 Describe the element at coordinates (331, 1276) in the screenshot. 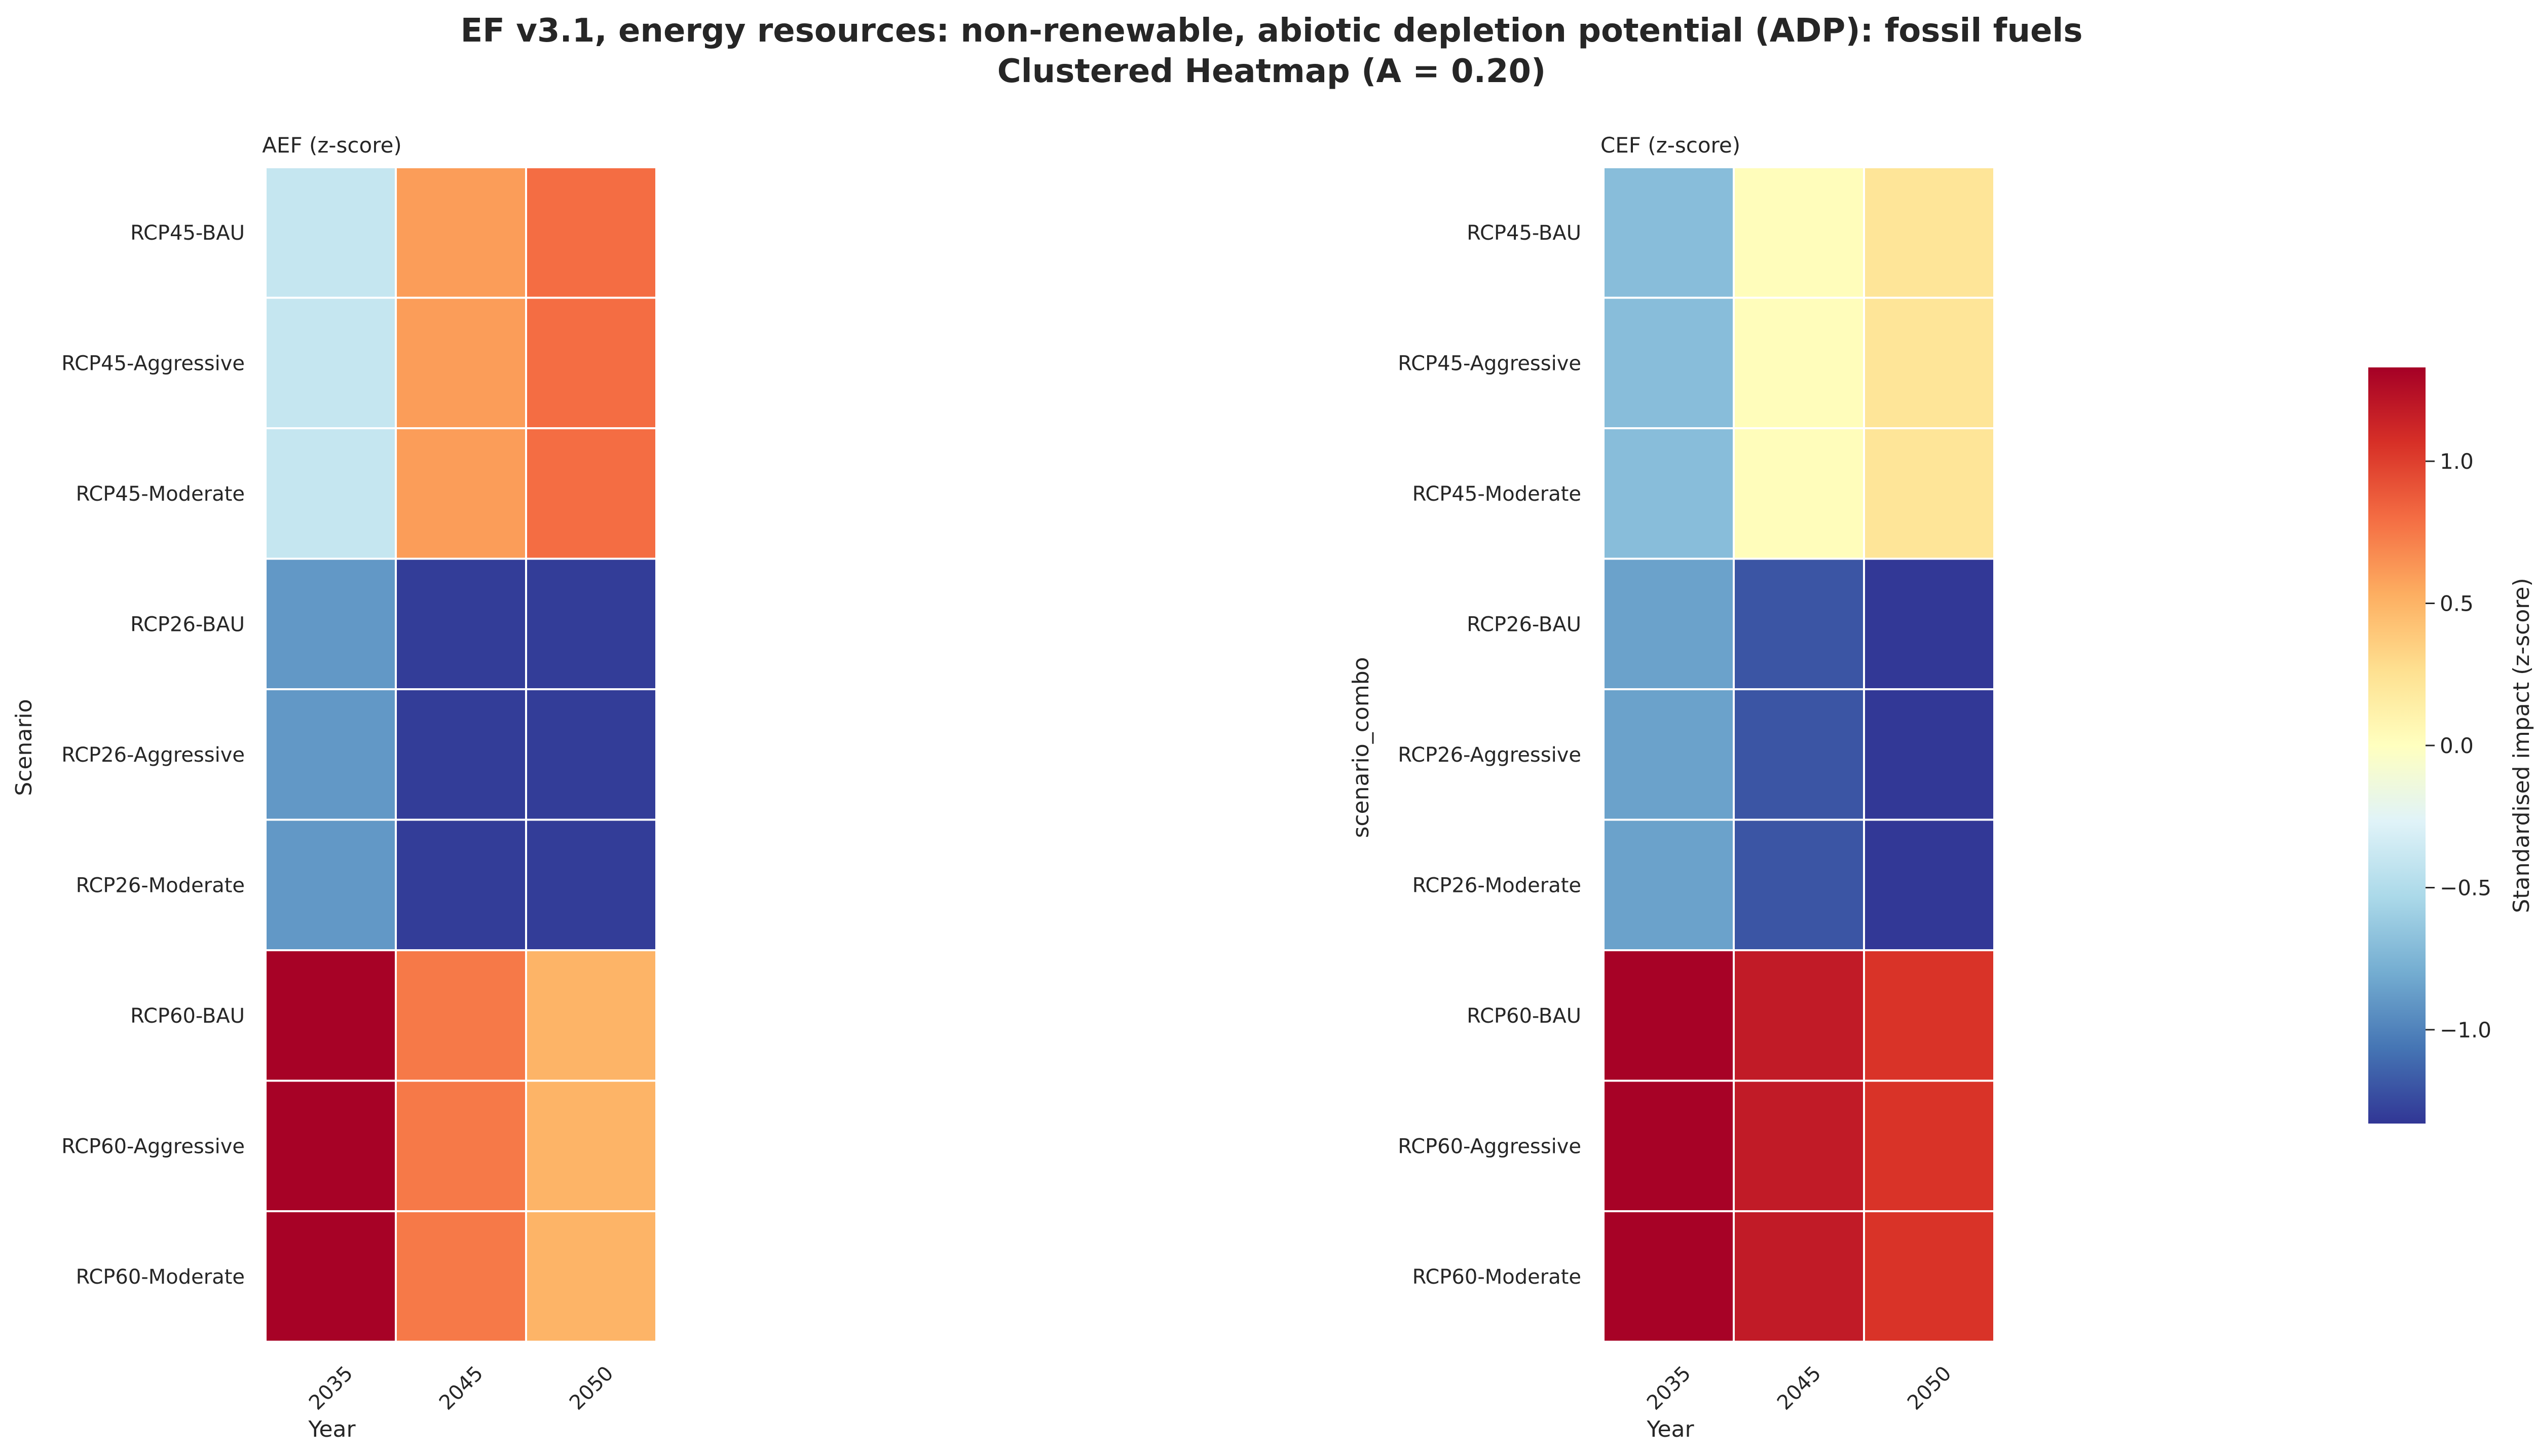

I see `aef-cell-r8-c0` at that location.